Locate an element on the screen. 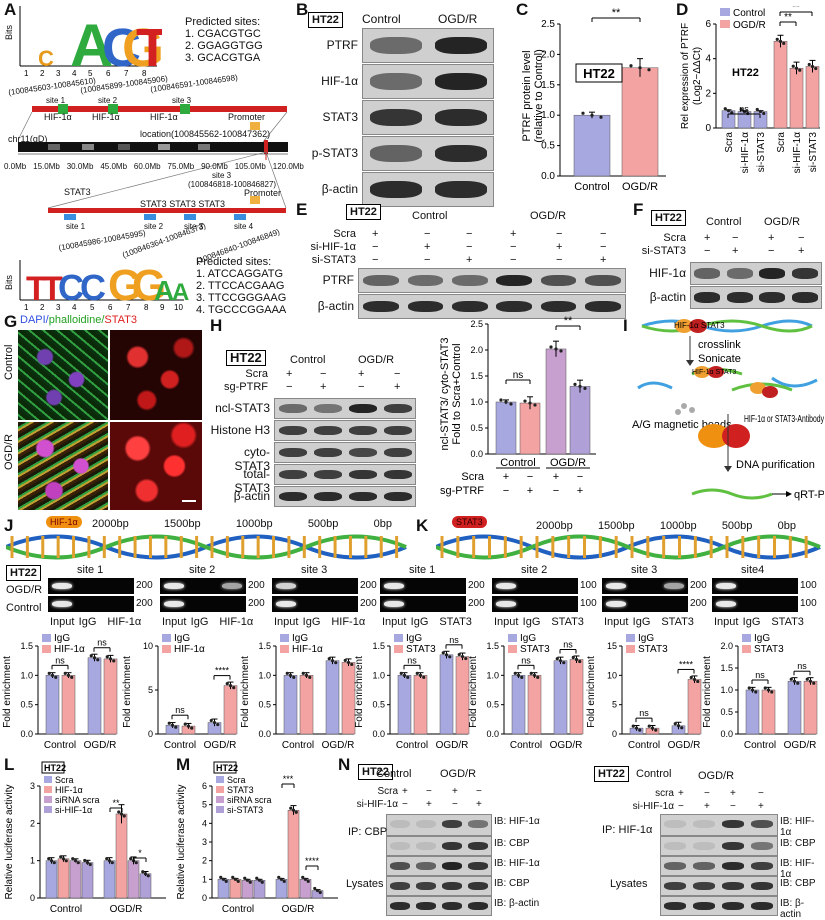 The image size is (825, 920). gel-site-label: site 1 is located at coordinates (90, 570).